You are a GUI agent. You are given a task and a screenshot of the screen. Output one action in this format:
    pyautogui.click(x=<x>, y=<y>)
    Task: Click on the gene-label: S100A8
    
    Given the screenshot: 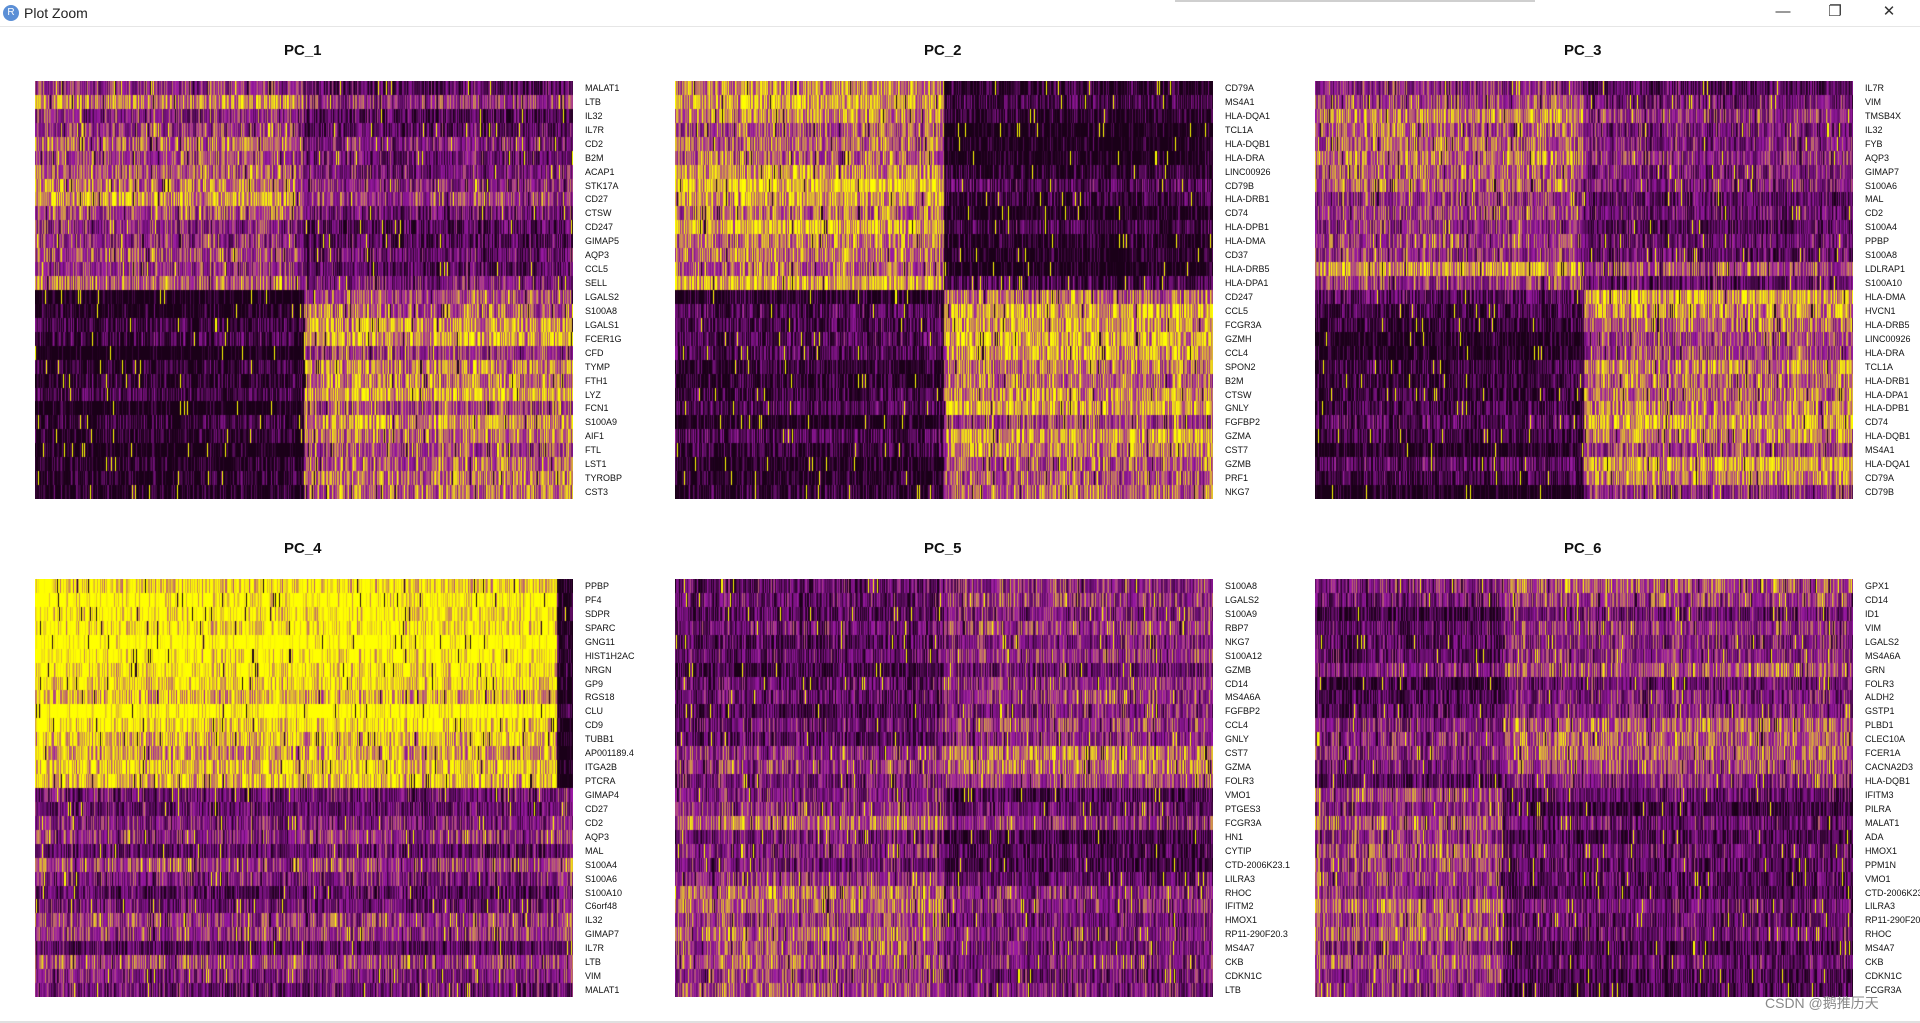 What is the action you would take?
    pyautogui.click(x=1241, y=585)
    